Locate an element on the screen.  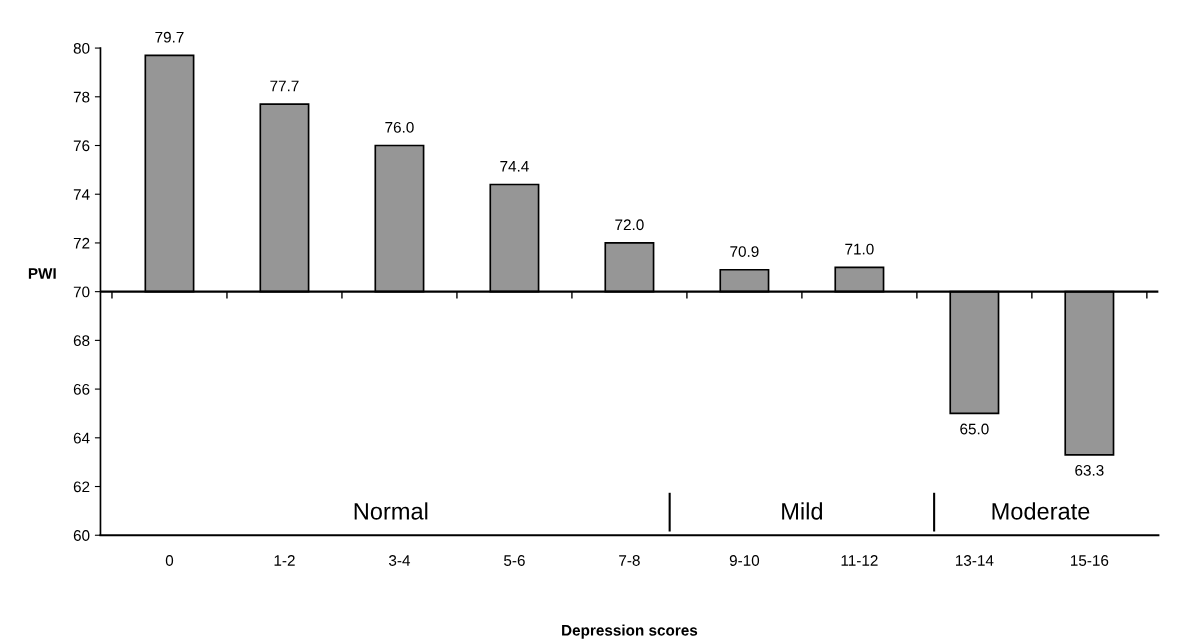
y-tick-label: 74 is located at coordinates (81, 194).